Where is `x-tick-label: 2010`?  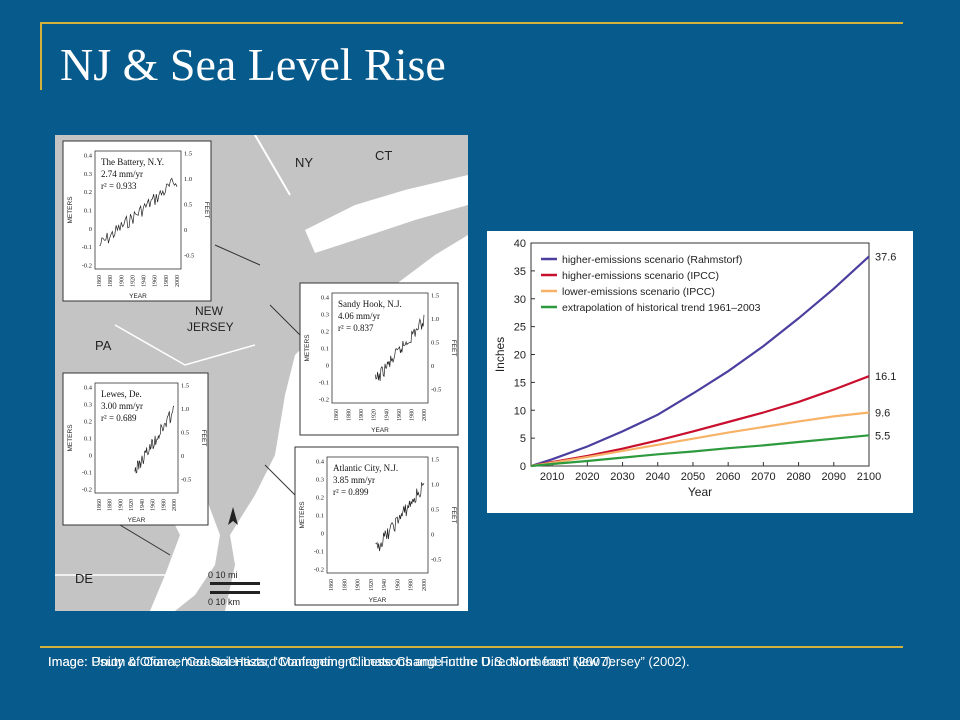
x-tick-label: 2010 is located at coordinates (552, 477).